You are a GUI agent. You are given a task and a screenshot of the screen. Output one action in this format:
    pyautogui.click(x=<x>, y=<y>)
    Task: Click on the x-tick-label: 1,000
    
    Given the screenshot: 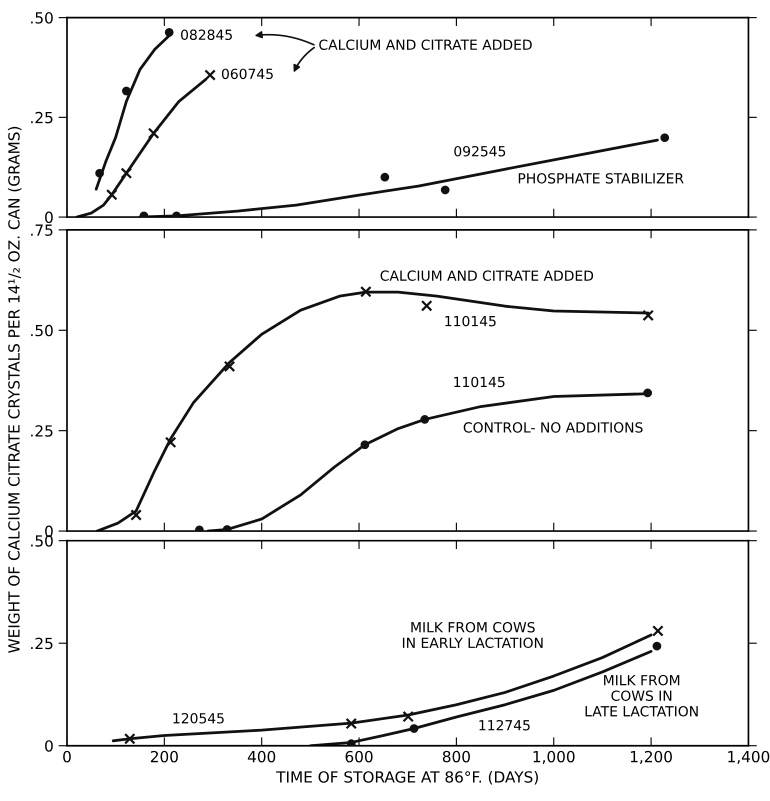 What is the action you would take?
    pyautogui.click(x=554, y=757)
    